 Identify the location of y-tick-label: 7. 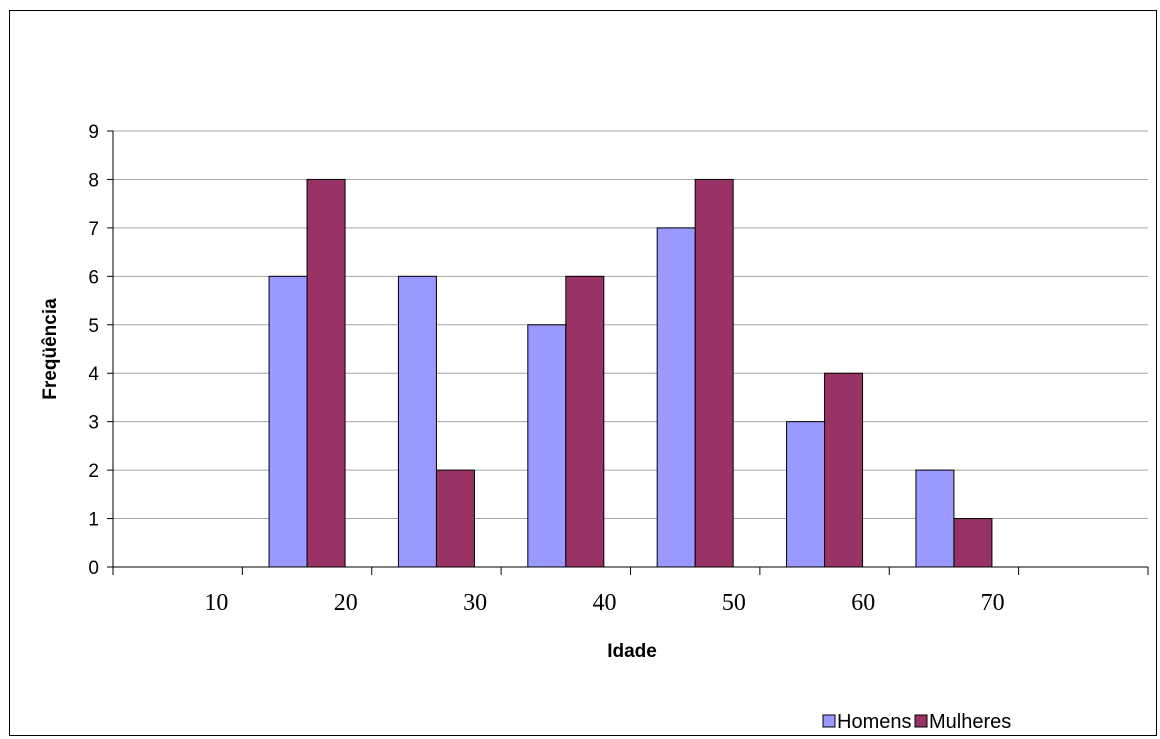
(93, 229).